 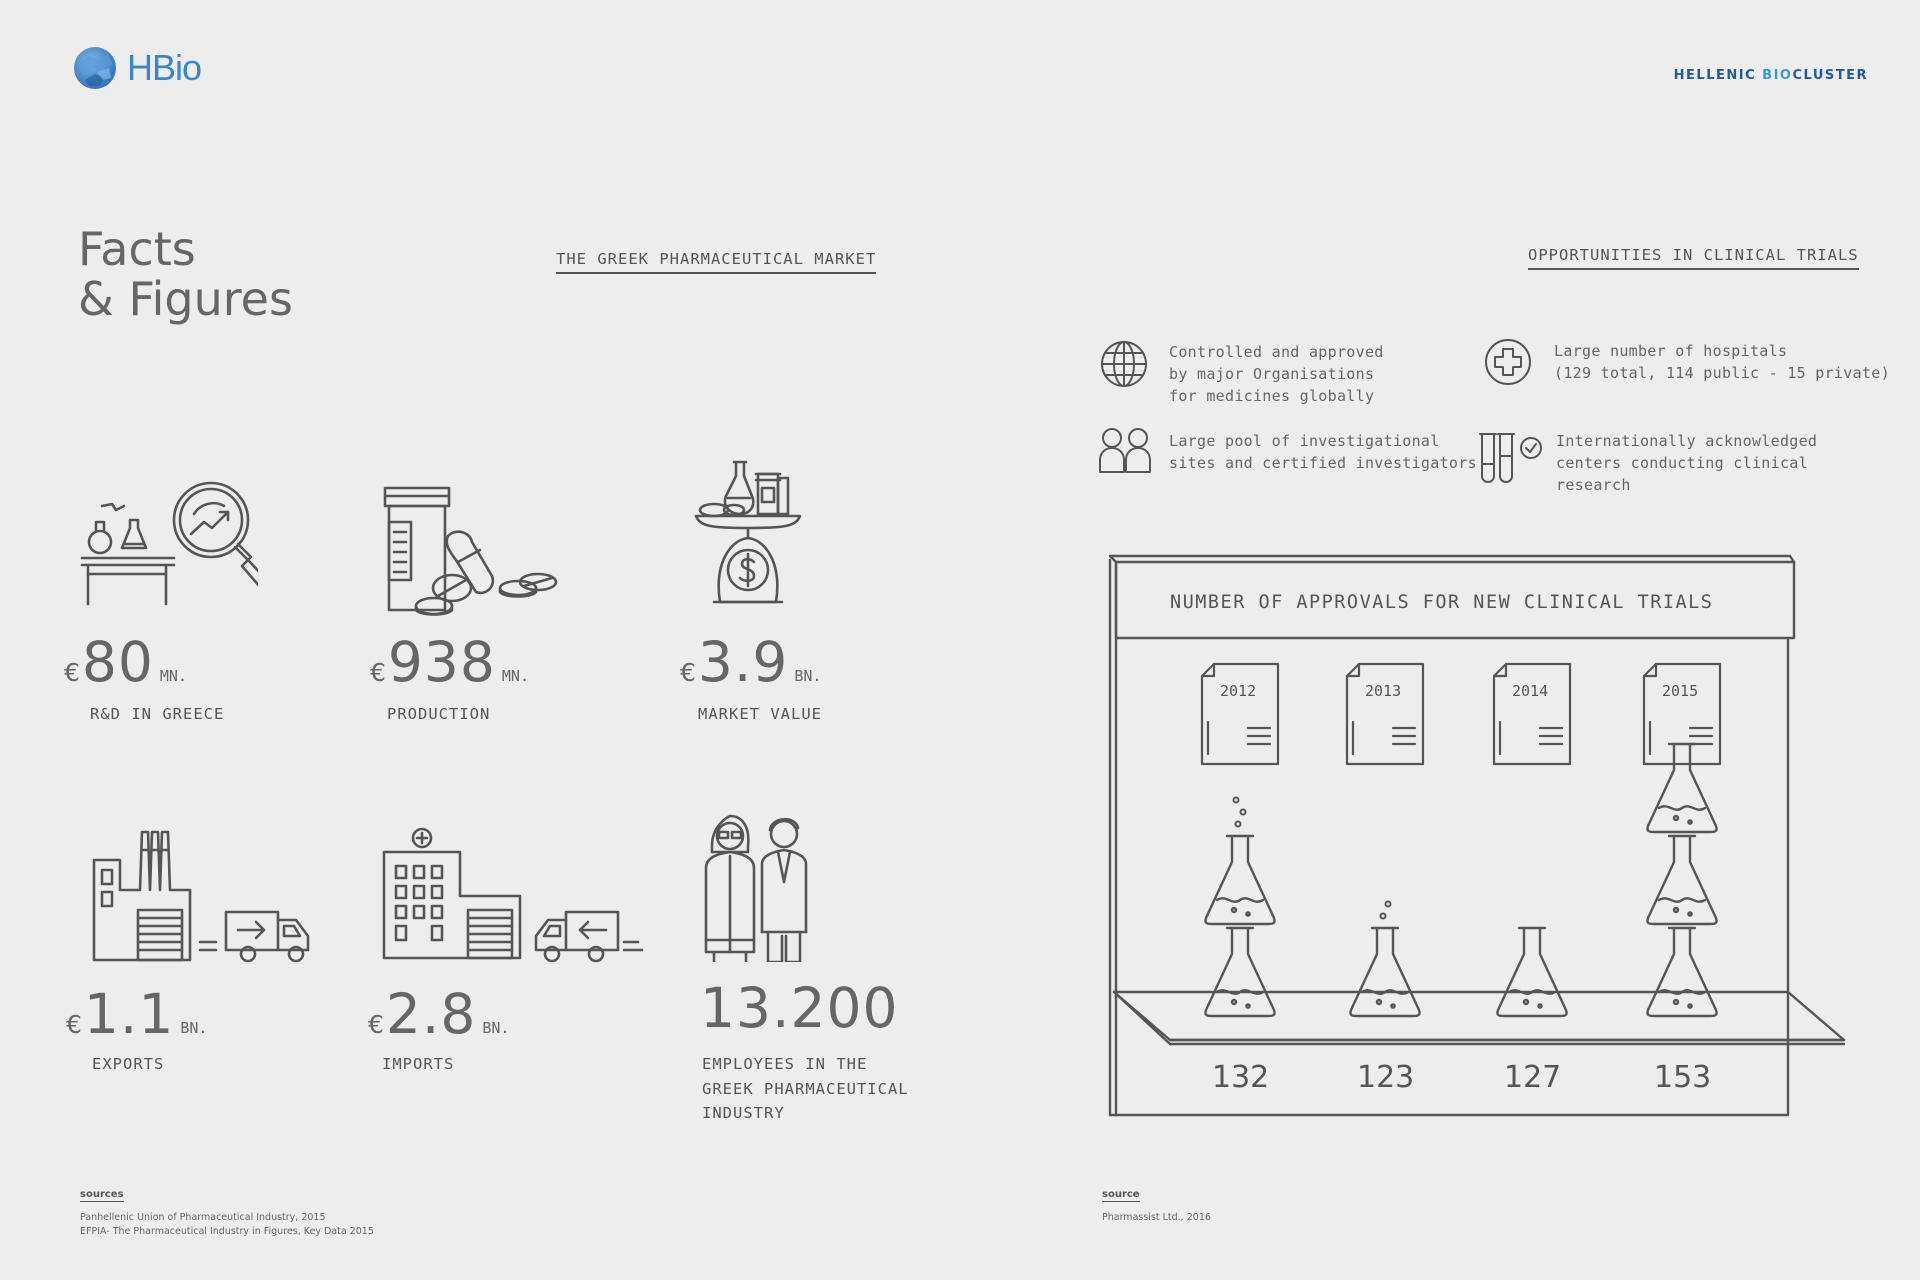 I want to click on doctors-icon, so click(x=756, y=888).